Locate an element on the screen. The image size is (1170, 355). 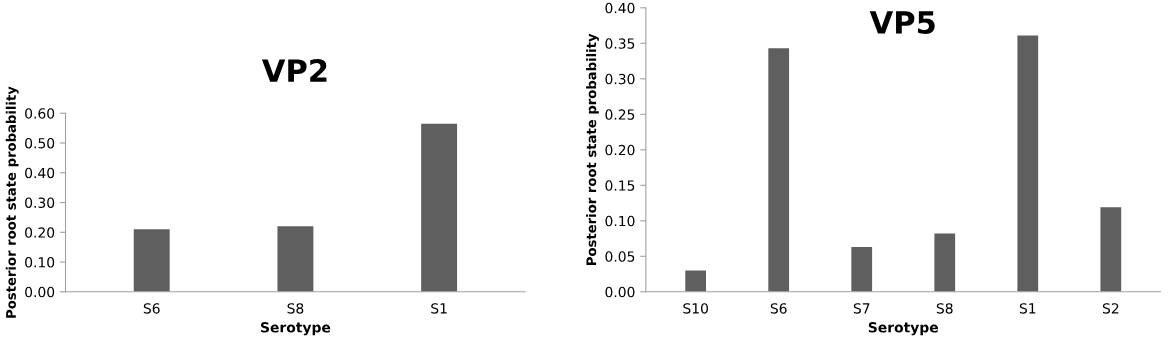
y-tick-label: 0.25 is located at coordinates (620, 114).